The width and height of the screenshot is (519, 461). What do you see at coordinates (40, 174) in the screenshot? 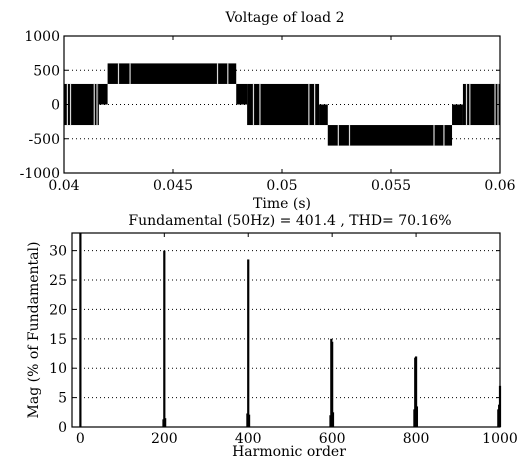
I see `voltage-ytick-label: -1000` at bounding box center [40, 174].